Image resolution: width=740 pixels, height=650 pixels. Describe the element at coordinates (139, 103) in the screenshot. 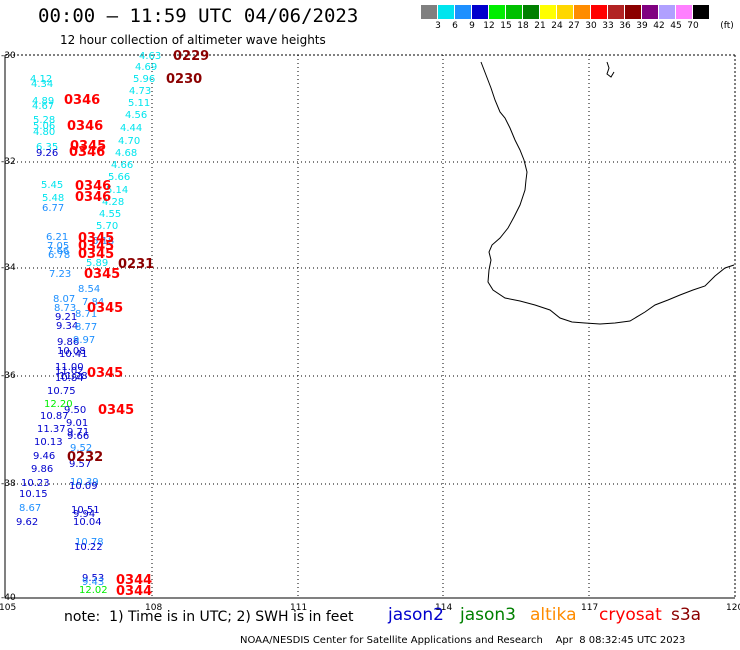

I see `wave-height-value: 5.11` at that location.